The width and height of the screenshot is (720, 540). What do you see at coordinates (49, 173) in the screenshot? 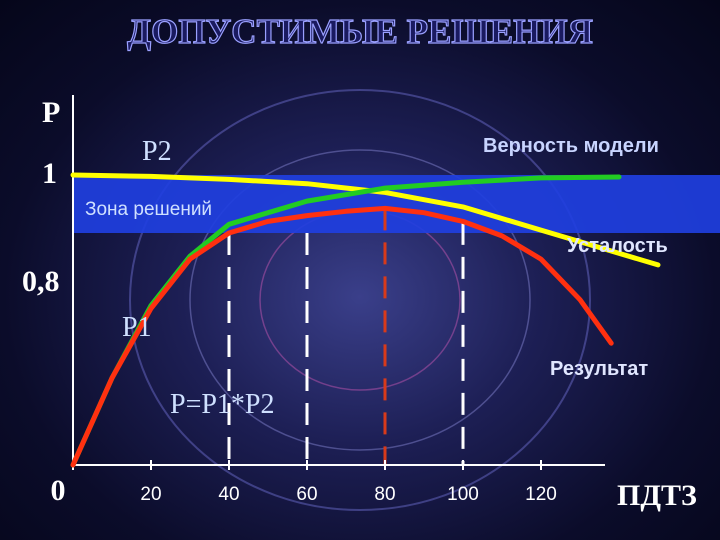
I see `y-tick-label-1: 1` at bounding box center [49, 173].